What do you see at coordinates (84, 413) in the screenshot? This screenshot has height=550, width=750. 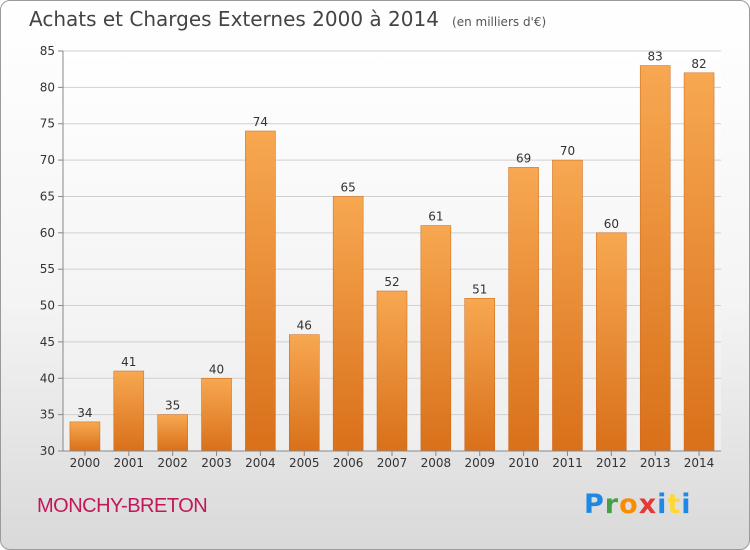 I see `value-label: 34` at bounding box center [84, 413].